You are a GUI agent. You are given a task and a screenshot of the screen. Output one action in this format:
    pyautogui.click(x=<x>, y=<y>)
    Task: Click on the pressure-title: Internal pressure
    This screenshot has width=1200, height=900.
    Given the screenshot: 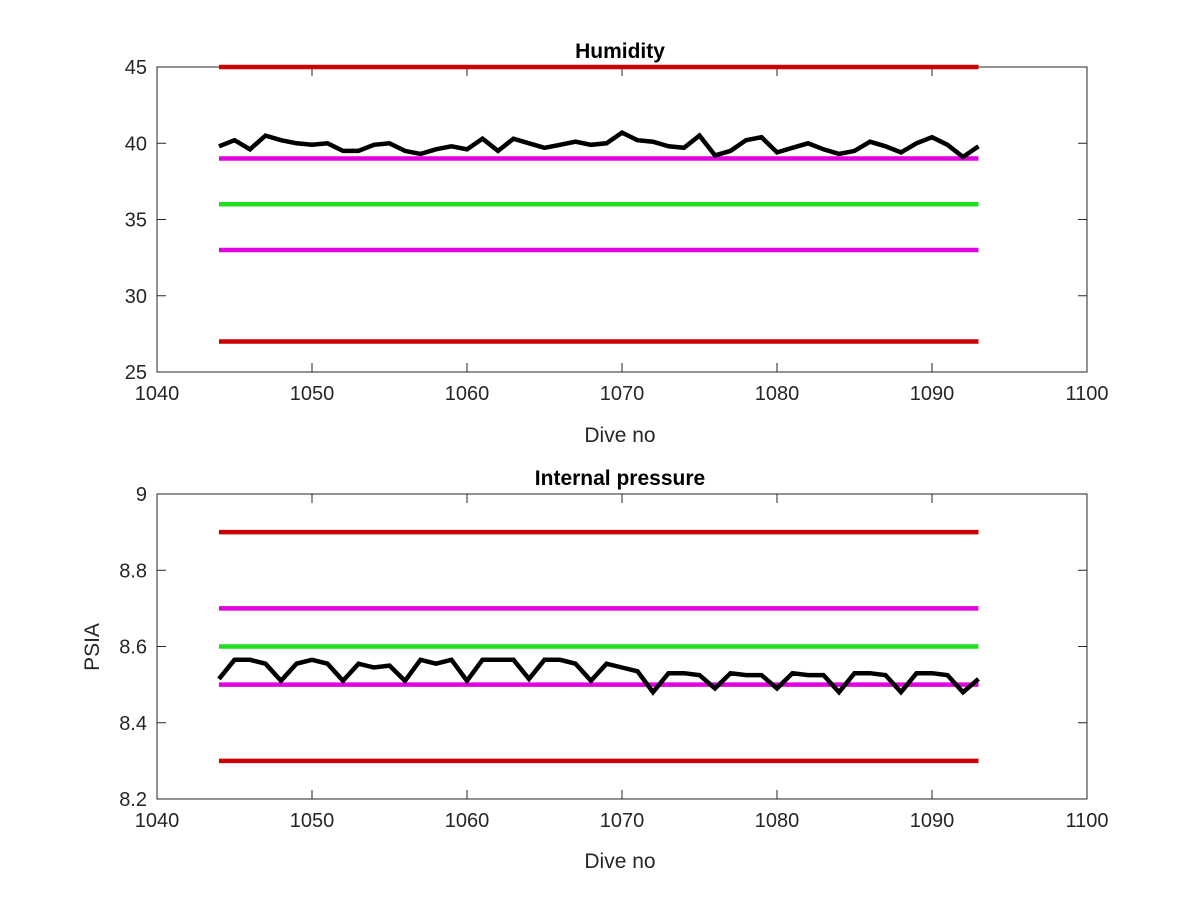 What is the action you would take?
    pyautogui.click(x=620, y=478)
    